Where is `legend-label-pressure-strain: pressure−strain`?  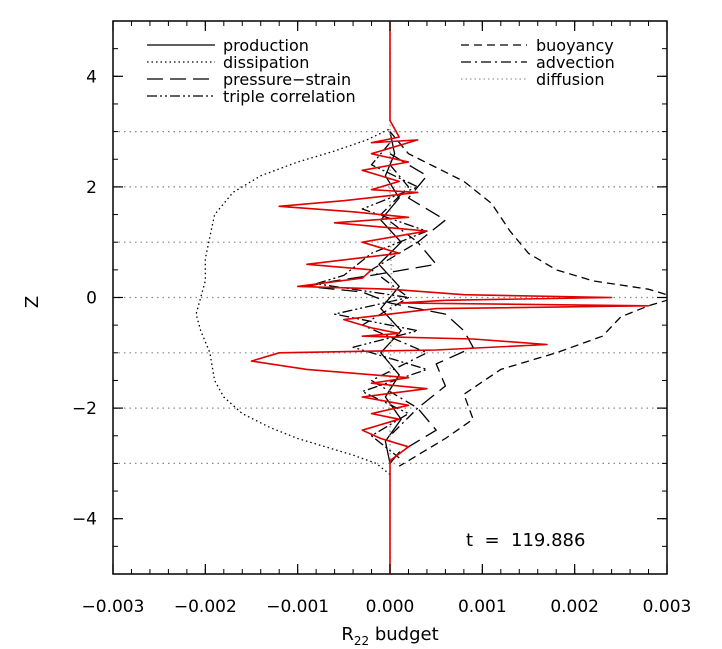
legend-label-pressure-strain: pressure−strain is located at coordinates (287, 79).